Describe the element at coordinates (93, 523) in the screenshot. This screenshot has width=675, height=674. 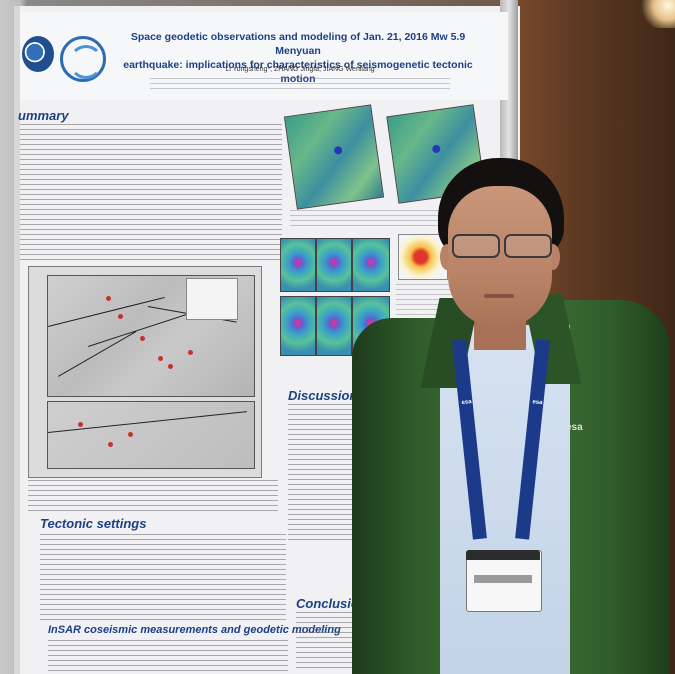
I see `section-tectonic-heading: Tectonic settings` at that location.